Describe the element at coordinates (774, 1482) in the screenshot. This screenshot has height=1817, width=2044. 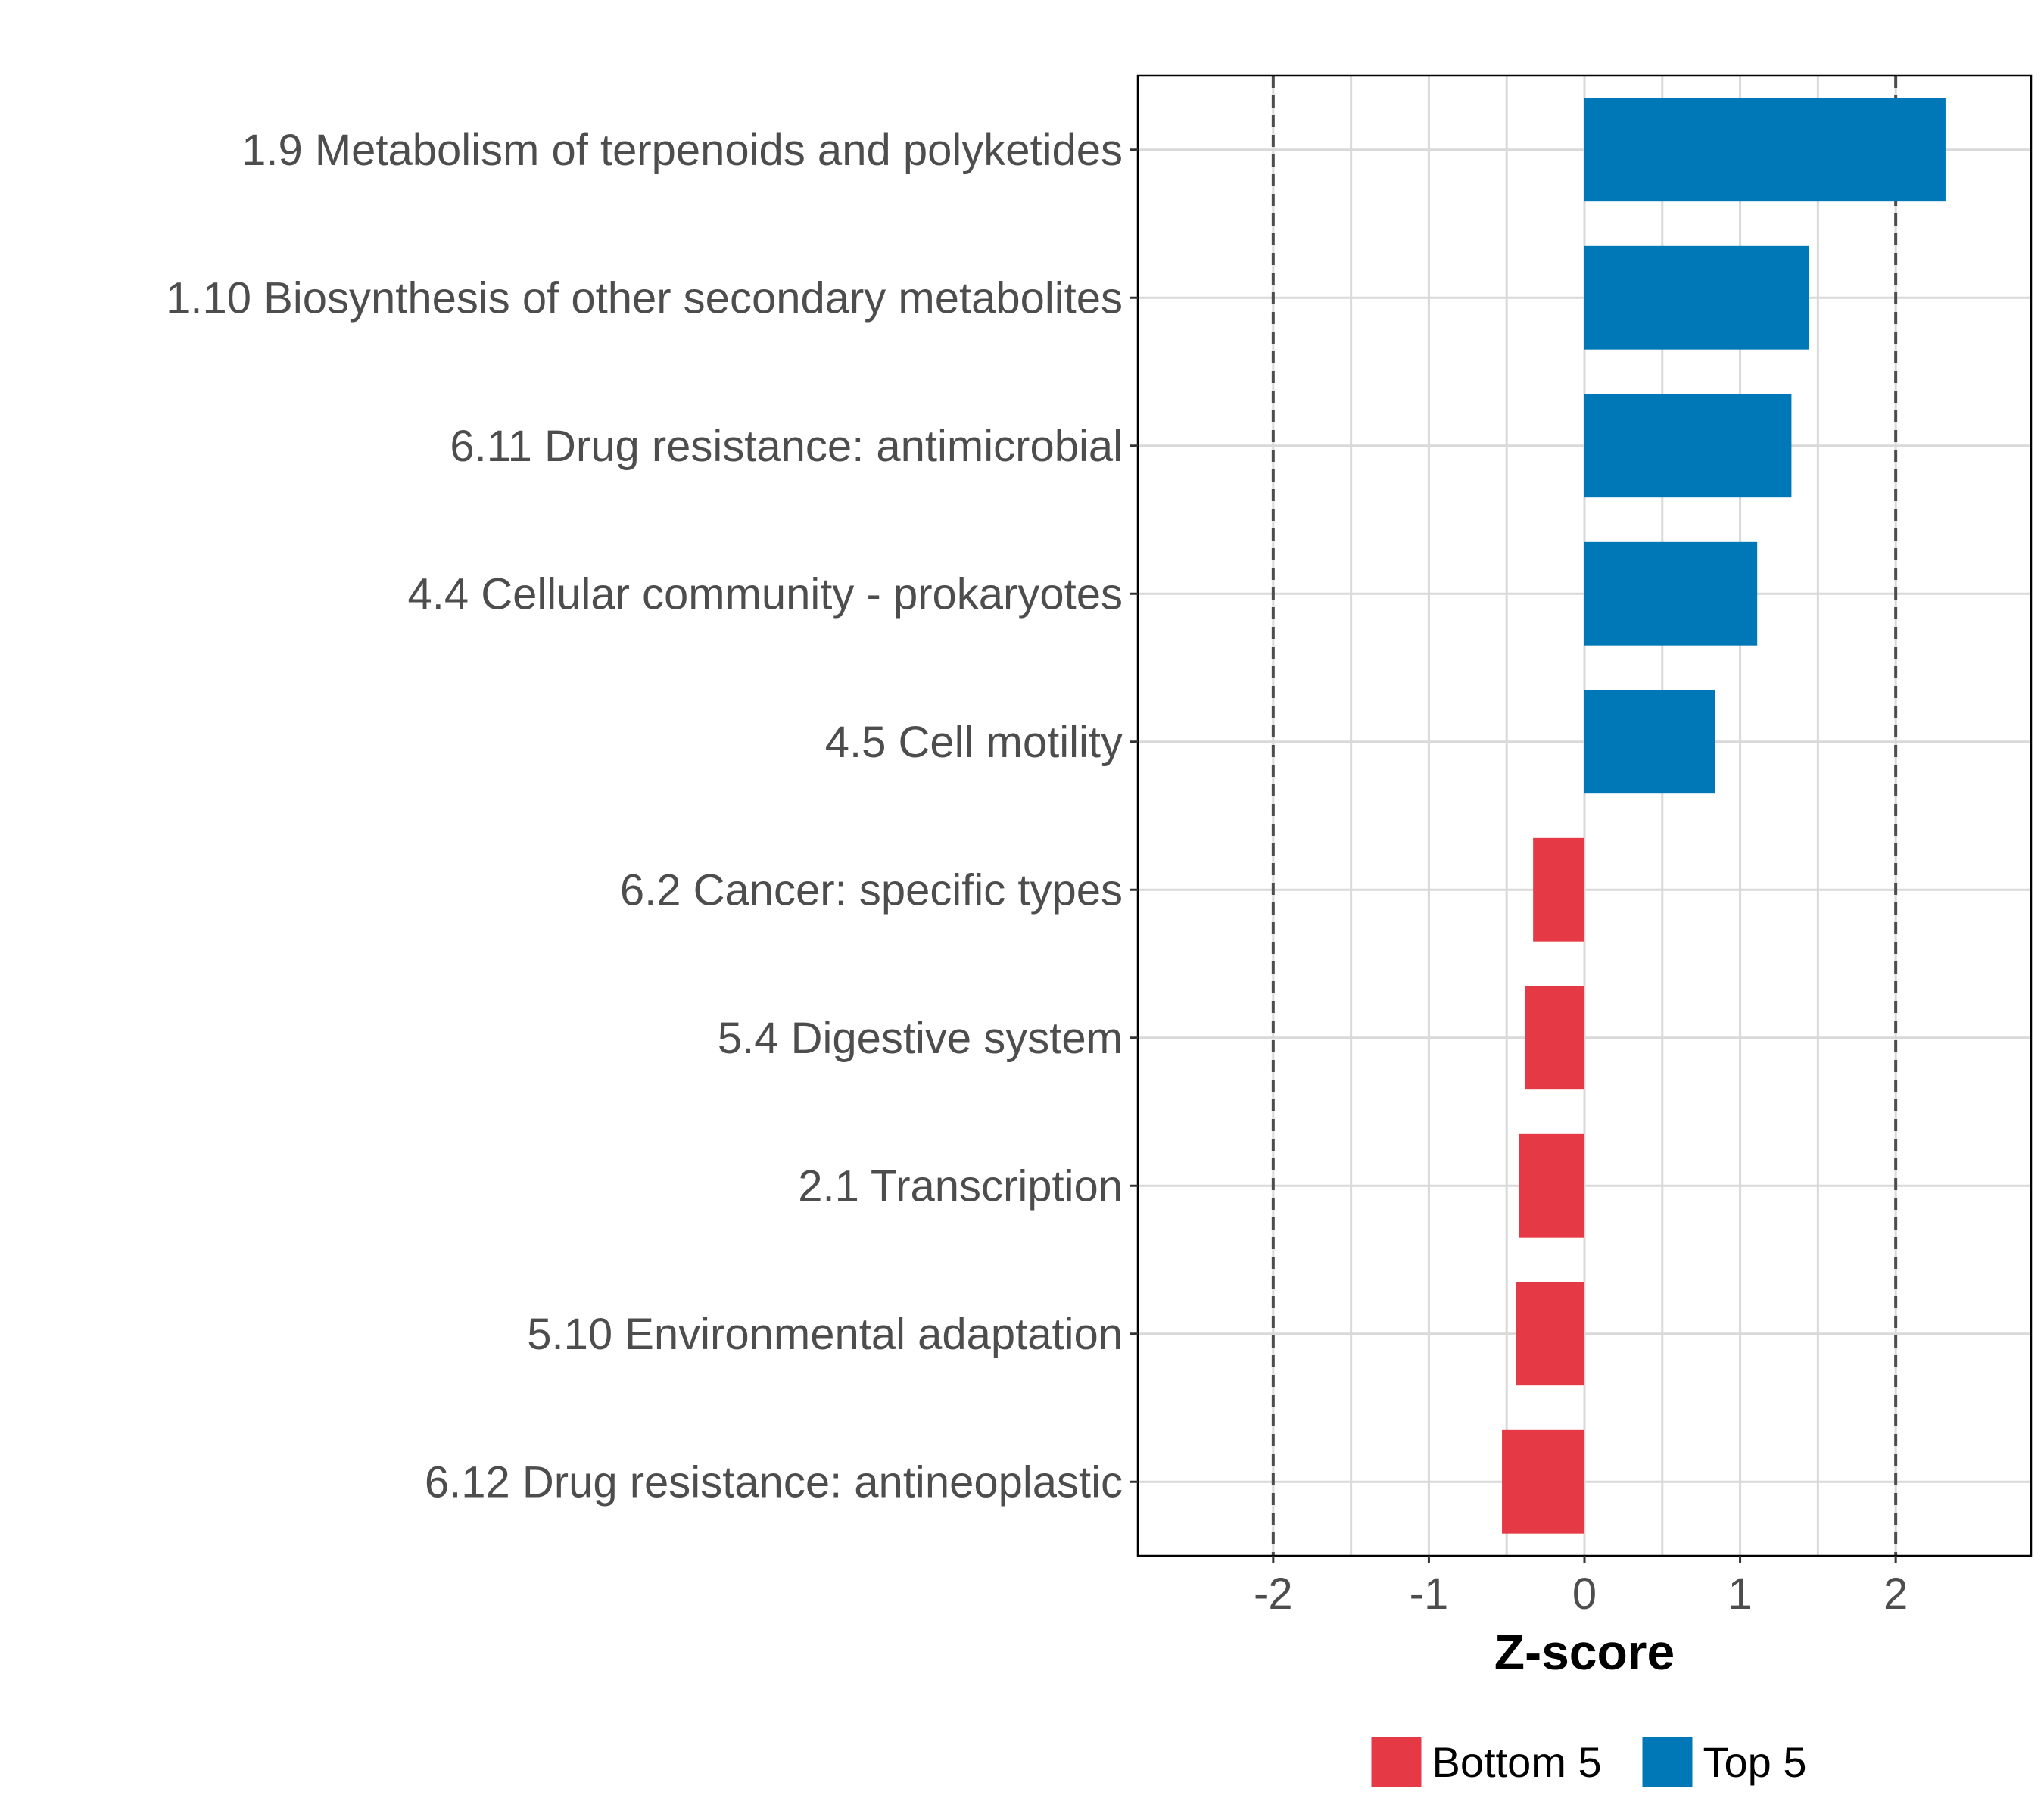
I see `category-label: 6.12 Drug resistance: antineoplastic` at that location.